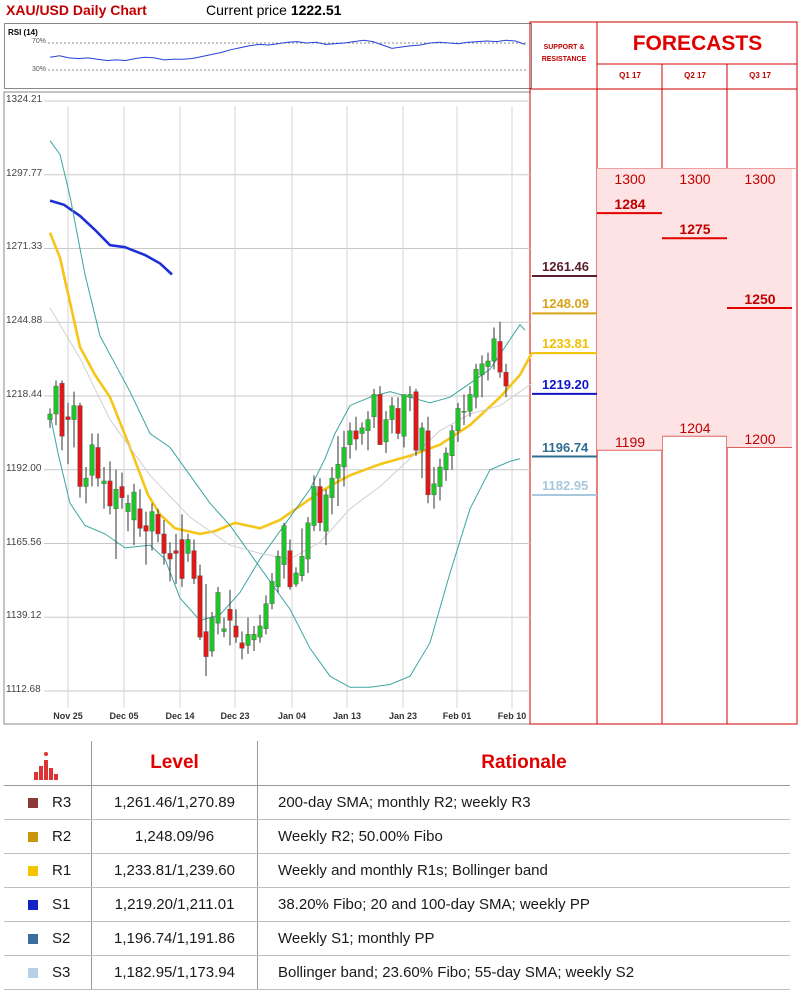  Describe the element at coordinates (695, 75) in the screenshot. I see `quarter-header-q2: Q2 17` at that location.